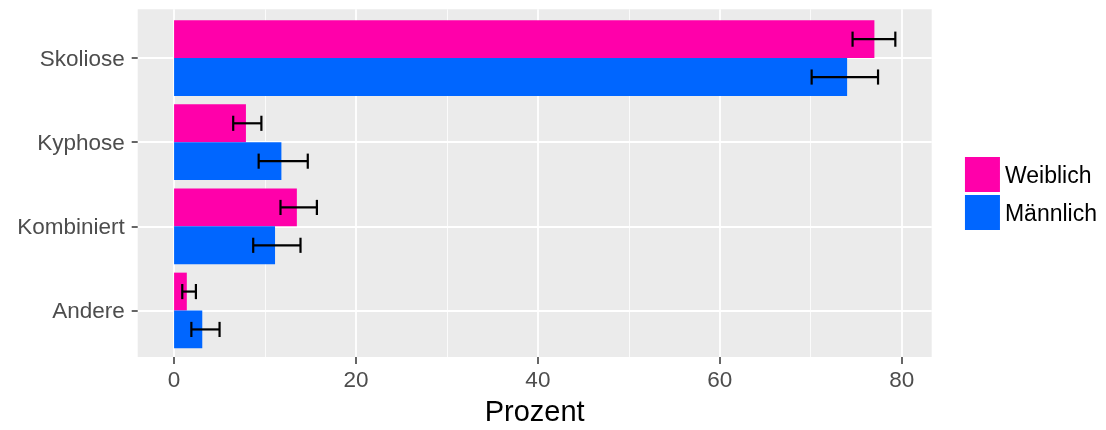 This screenshot has width=1106, height=430. What do you see at coordinates (720, 380) in the screenshot?
I see `x-tick-label: 60` at bounding box center [720, 380].